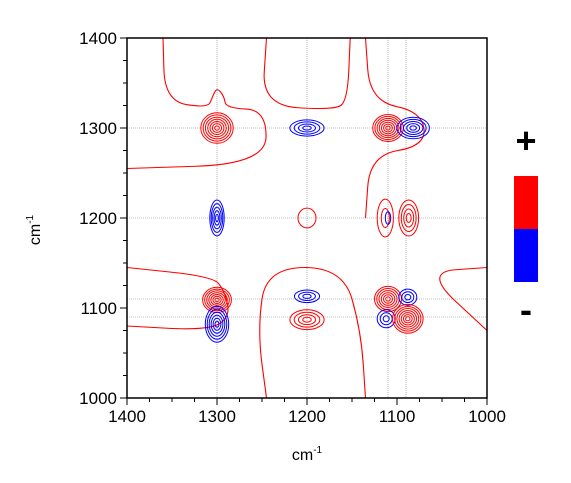 Image resolution: width=571 pixels, height=483 pixels. Describe the element at coordinates (525, 140) in the screenshot. I see `legend-positive-sign: +` at that location.